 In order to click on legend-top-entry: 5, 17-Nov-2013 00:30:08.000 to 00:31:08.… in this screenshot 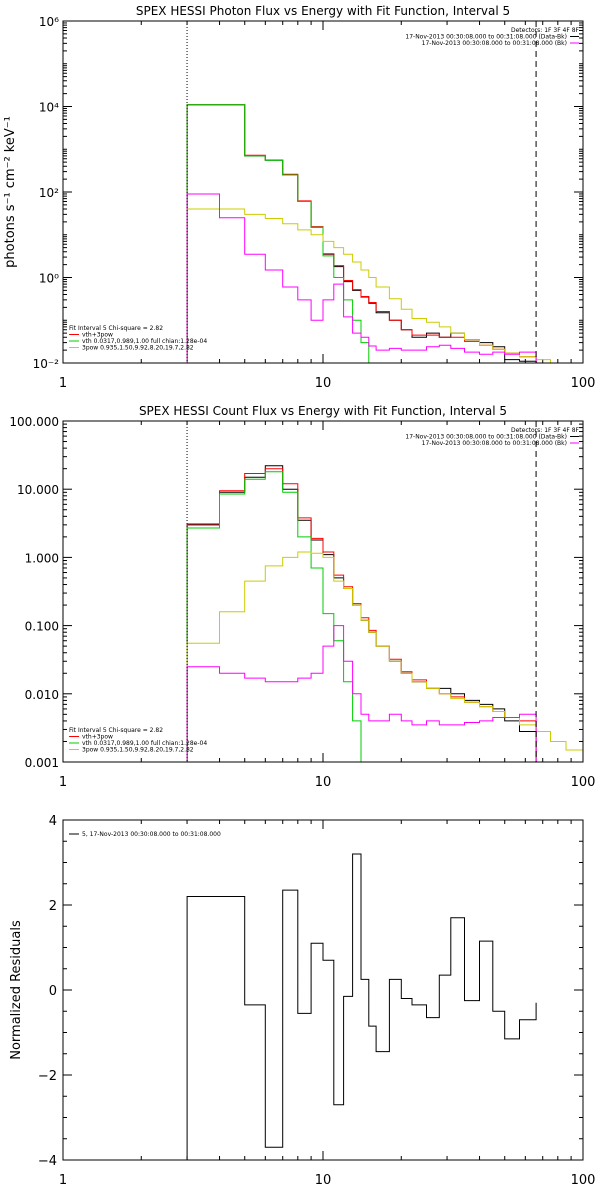, I will do `click(151, 834)`.